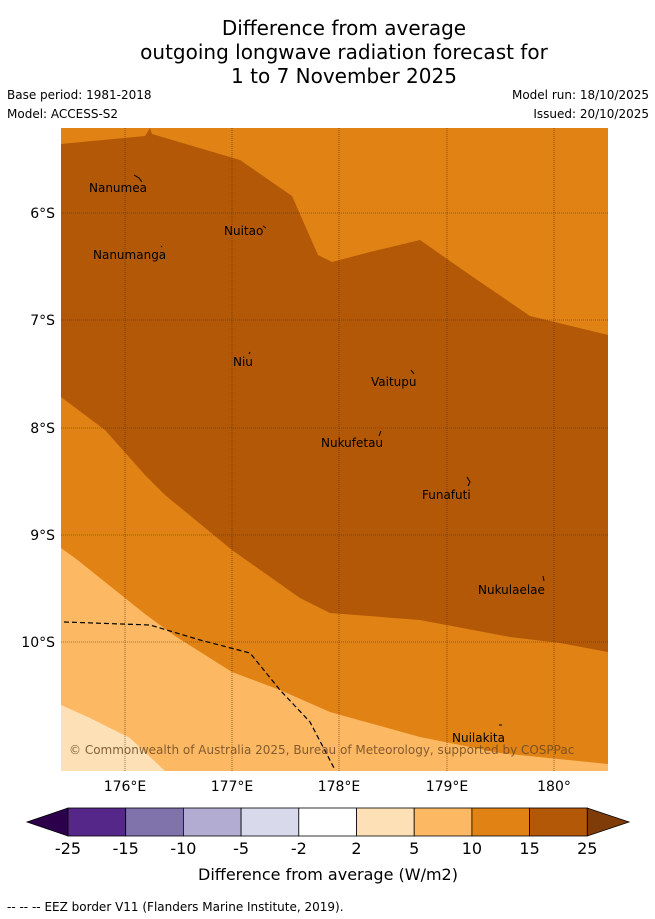 The width and height of the screenshot is (655, 919). What do you see at coordinates (472, 848) in the screenshot?
I see `colorbar-tick-label: 10` at bounding box center [472, 848].